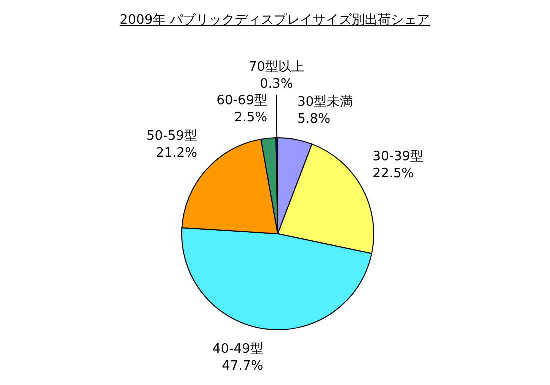  I want to click on slice-label: 30-39型, so click(398, 156).